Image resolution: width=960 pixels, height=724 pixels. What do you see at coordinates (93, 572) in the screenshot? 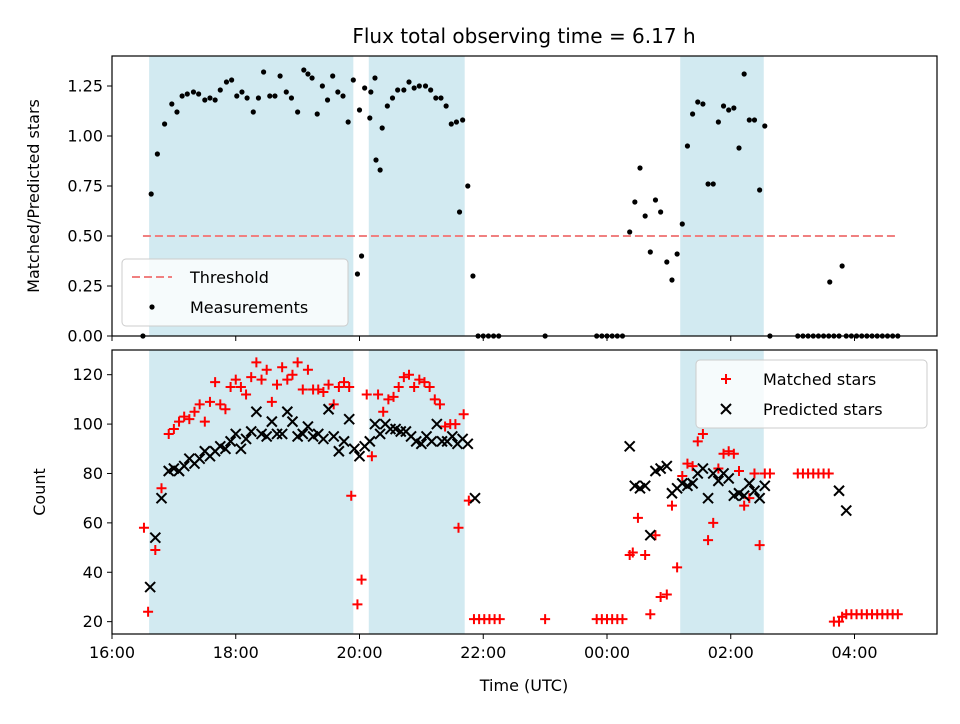
I see `bottom-ytick-label: 40` at bounding box center [93, 572].